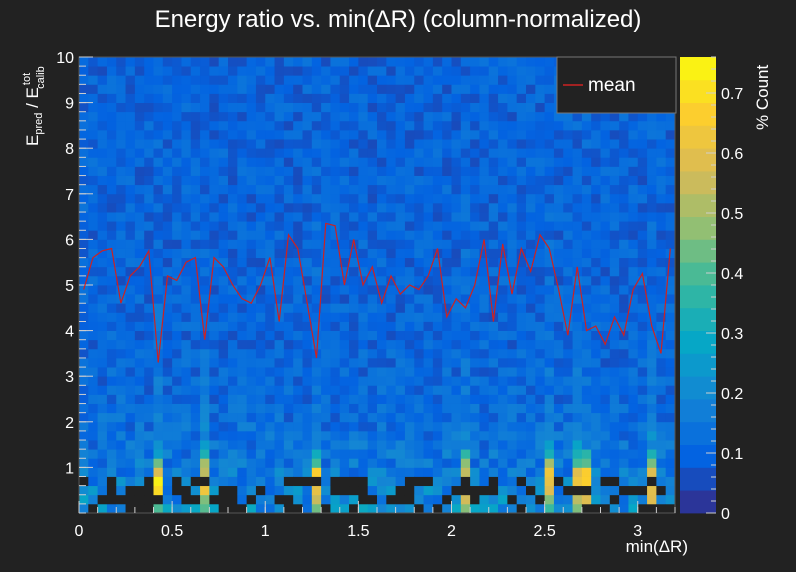 This screenshot has height=572, width=796. I want to click on x-tick-label: 1, so click(265, 531).